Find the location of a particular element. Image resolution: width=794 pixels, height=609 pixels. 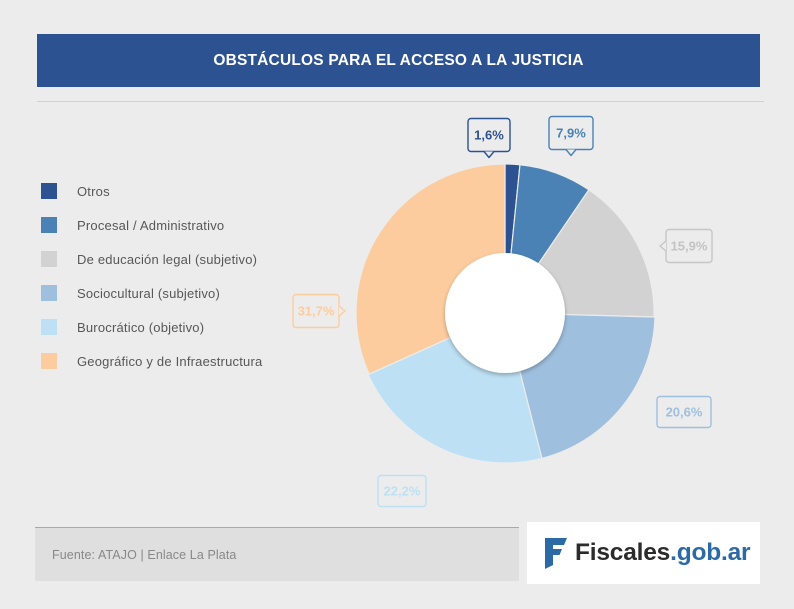

data-label: 20,6% is located at coordinates (684, 412).